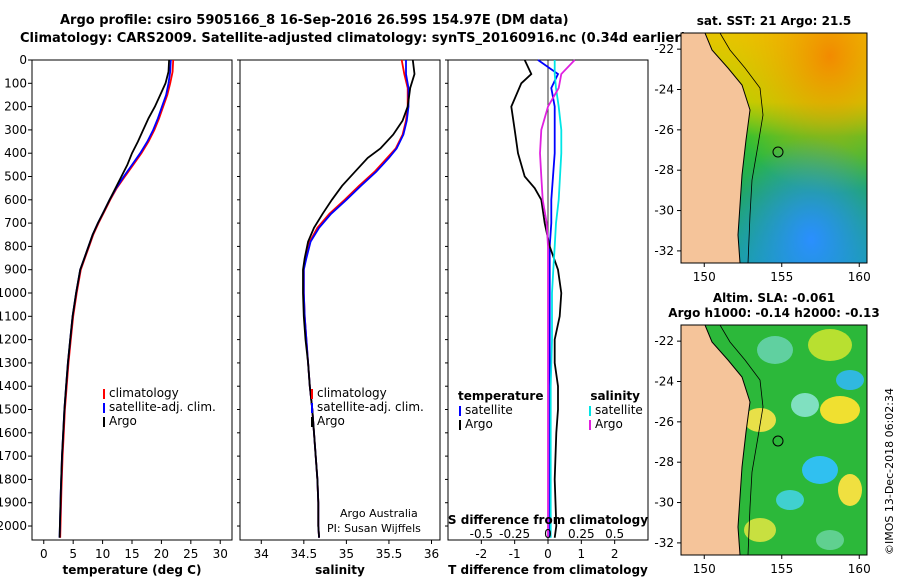  Describe the element at coordinates (489, 410) in the screenshot. I see `legend-label: satellite` at that location.